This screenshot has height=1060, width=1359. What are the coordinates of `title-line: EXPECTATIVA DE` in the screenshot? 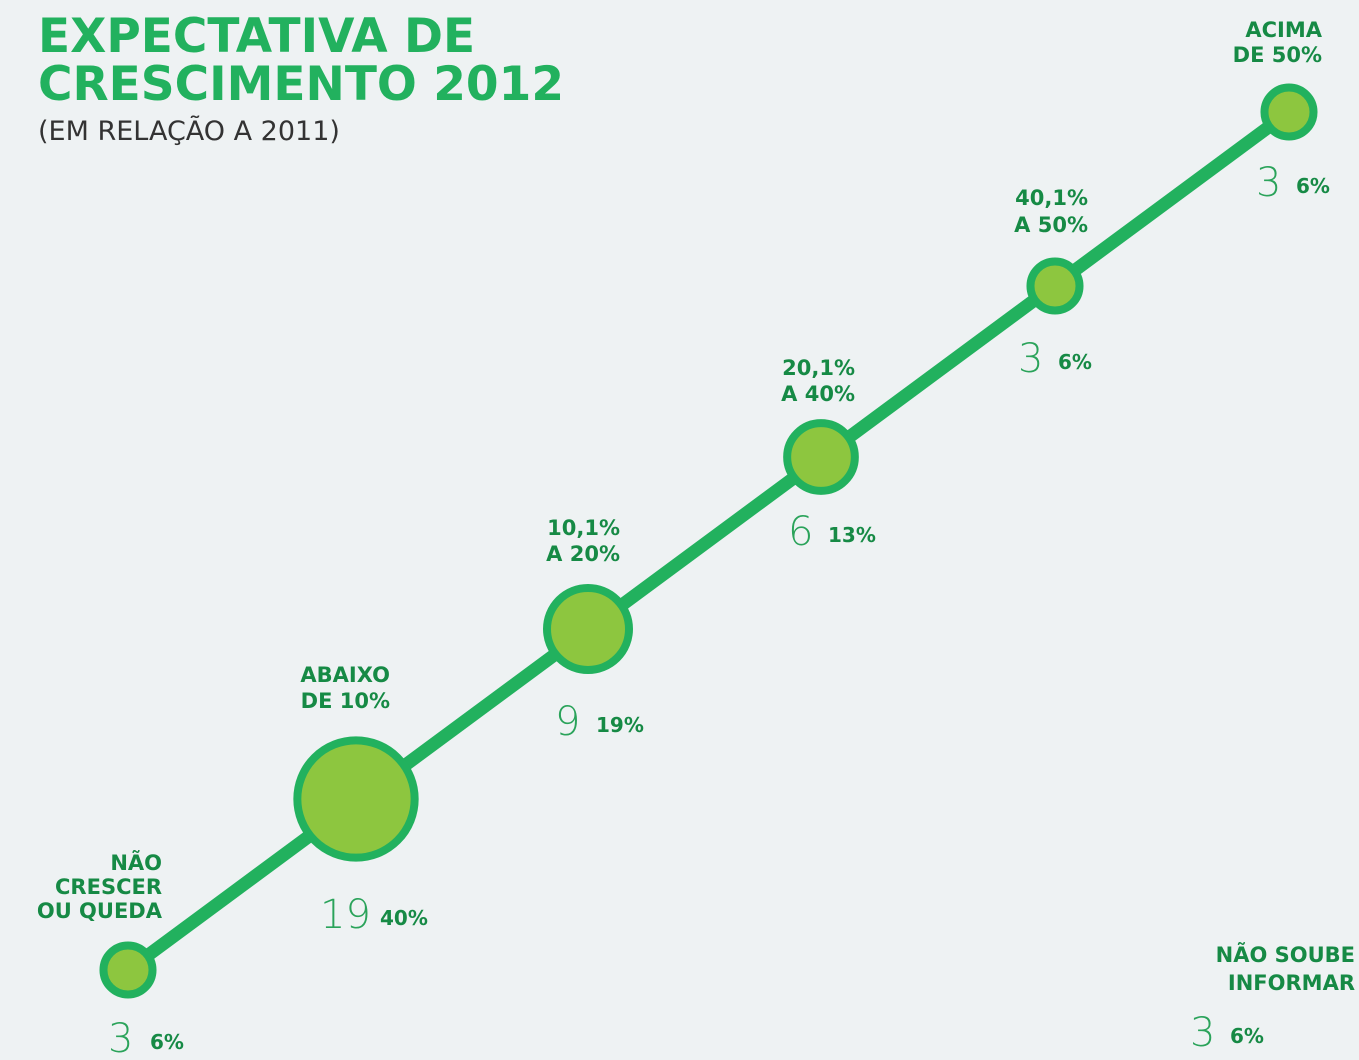 It's located at (256, 36).